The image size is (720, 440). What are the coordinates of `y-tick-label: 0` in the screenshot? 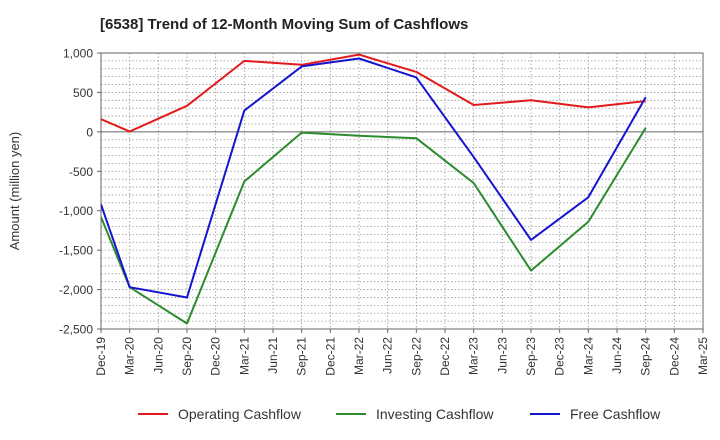 It's located at (89, 132).